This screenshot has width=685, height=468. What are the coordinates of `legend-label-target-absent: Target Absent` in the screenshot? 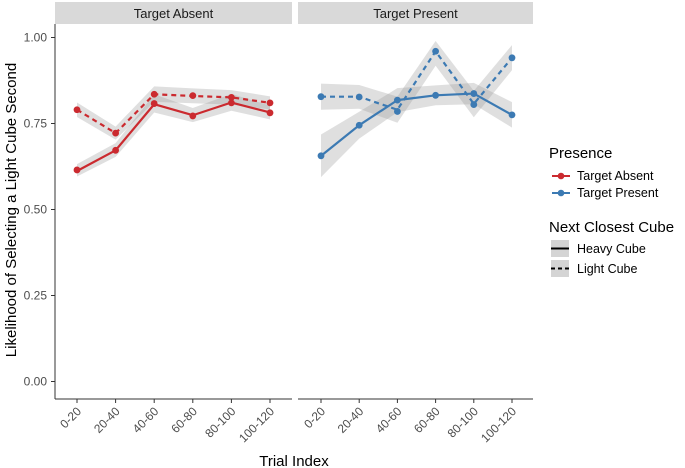 It's located at (615, 176).